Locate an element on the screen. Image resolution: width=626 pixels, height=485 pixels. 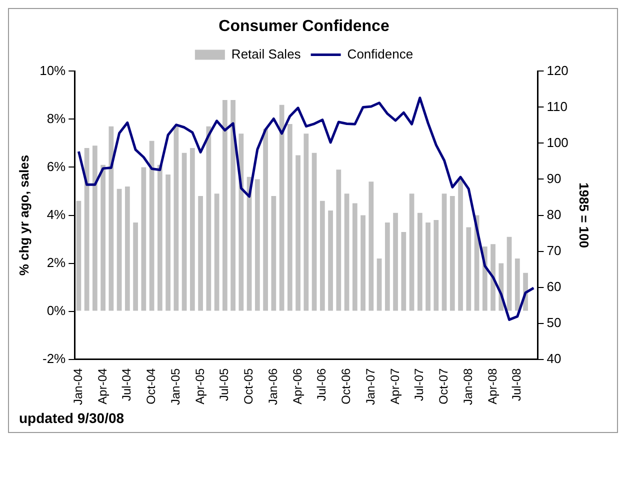
x-tick-label: Oct-04 is located at coordinates (151, 386).